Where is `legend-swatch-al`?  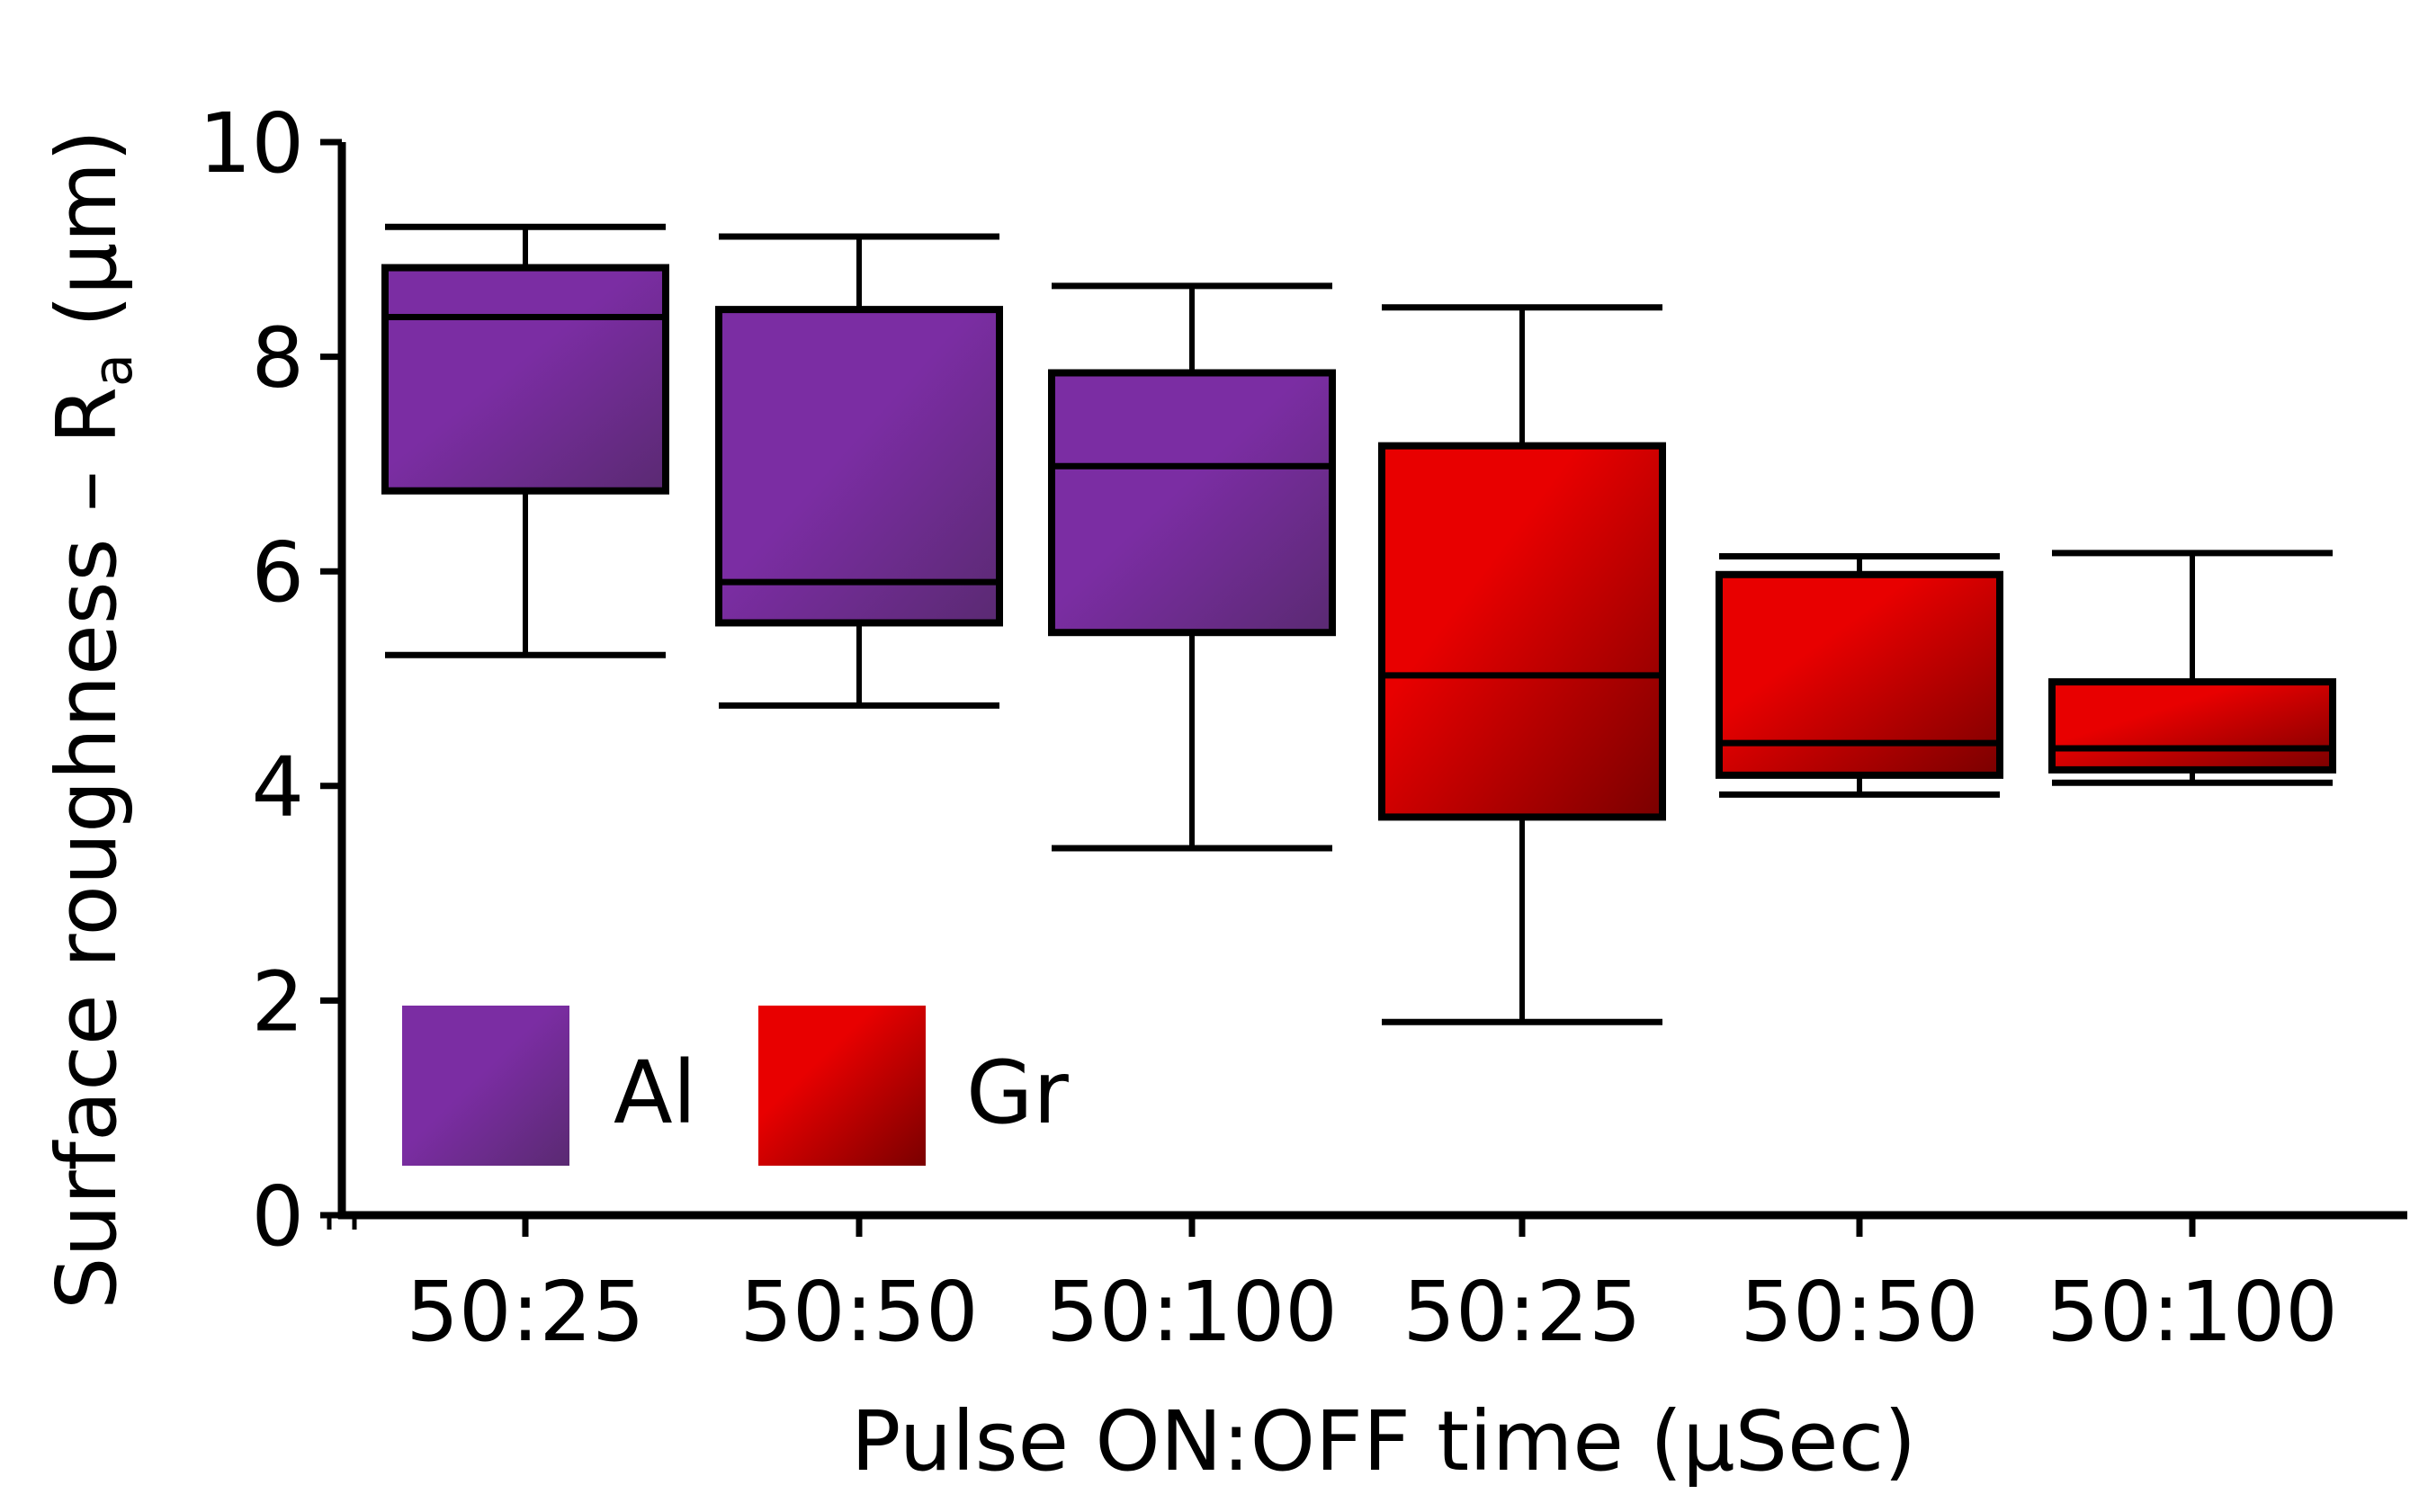 legend-swatch-al is located at coordinates (485, 1086).